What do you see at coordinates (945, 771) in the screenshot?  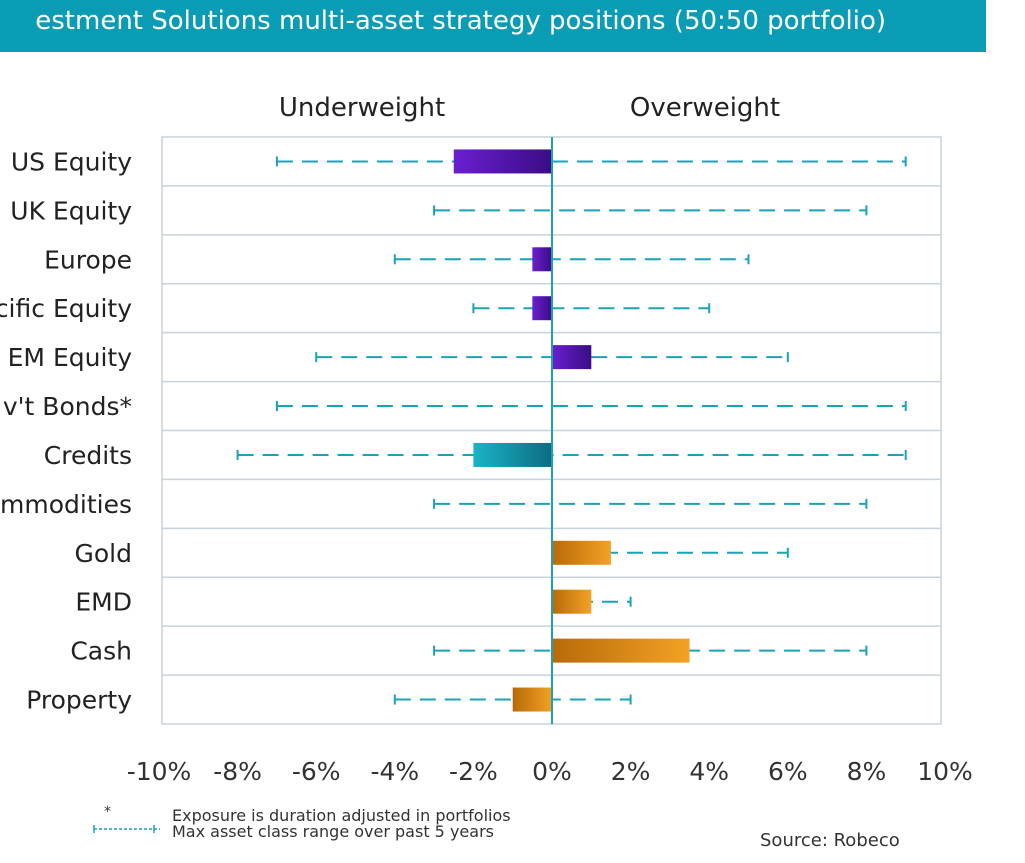 I see `x-tick-label: 10%` at bounding box center [945, 771].